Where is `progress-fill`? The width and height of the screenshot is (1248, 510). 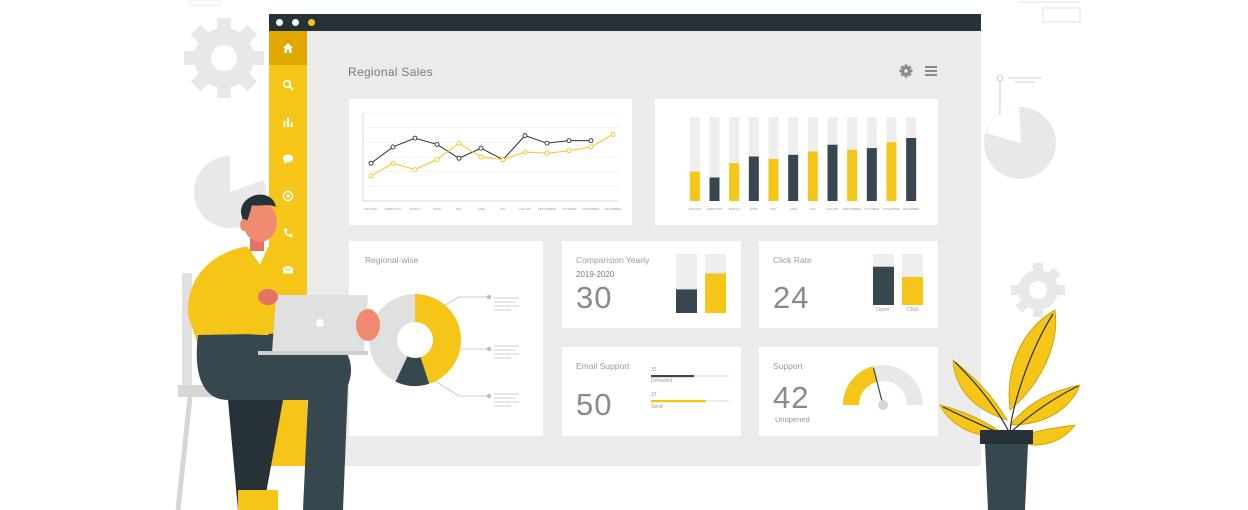
progress-fill is located at coordinates (678, 401).